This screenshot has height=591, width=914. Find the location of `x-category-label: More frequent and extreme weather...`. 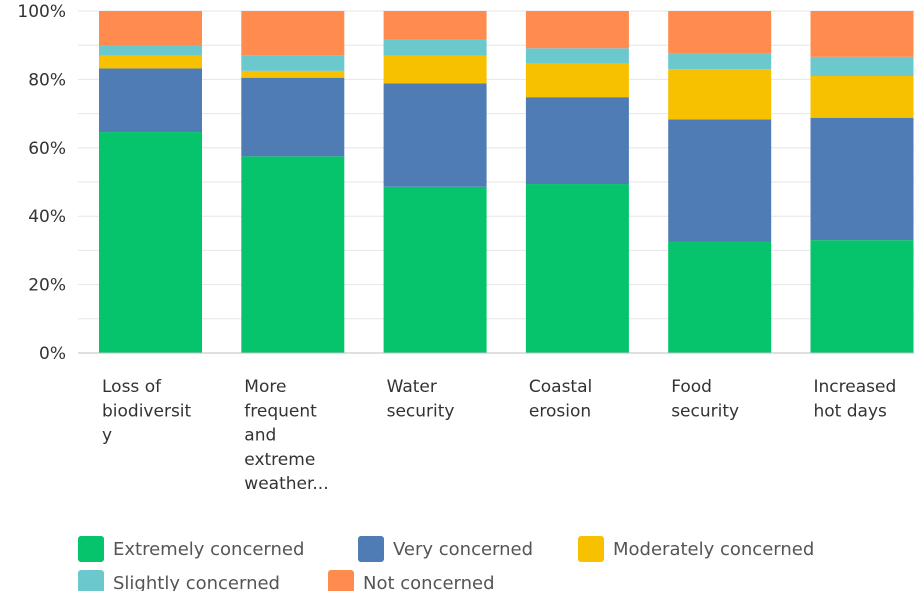

x-category-label: More frequent and extreme weather... is located at coordinates (286, 435).